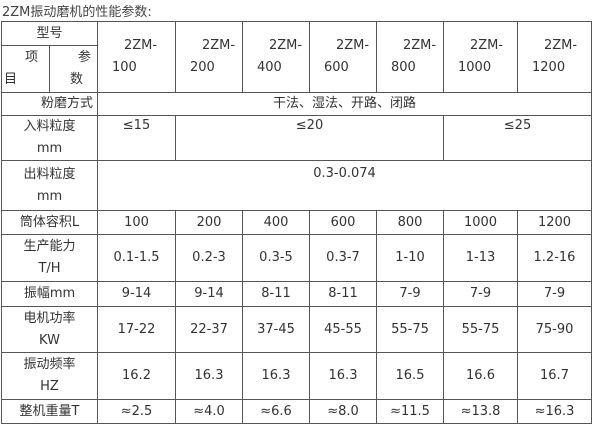  I want to click on model-header: 2ZM- 1200, so click(554, 57).